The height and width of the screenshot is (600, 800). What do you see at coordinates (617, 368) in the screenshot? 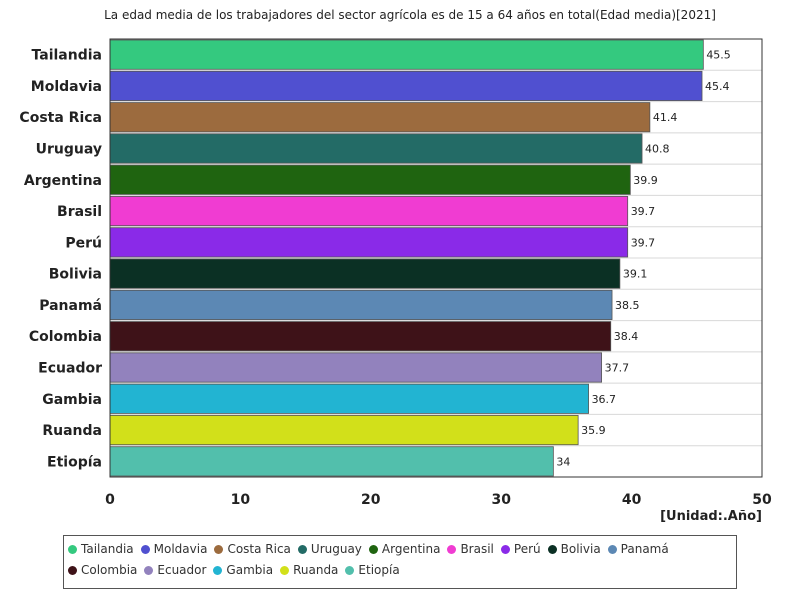
I see `value-label: 37.7` at bounding box center [617, 368].